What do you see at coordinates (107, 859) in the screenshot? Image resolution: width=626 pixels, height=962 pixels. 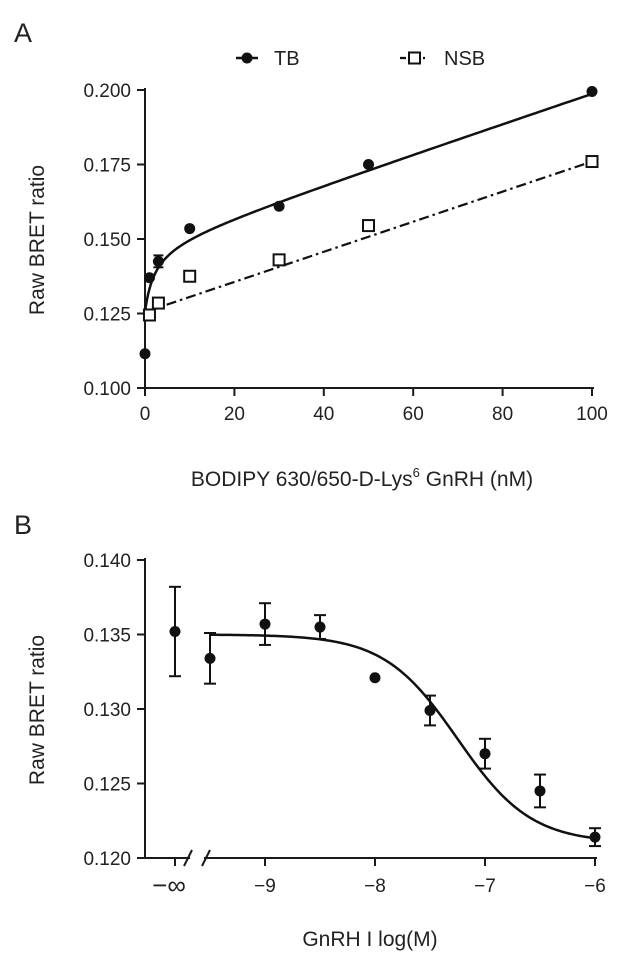 I see `panel-b-y-tick-label: 0.120` at bounding box center [107, 859].